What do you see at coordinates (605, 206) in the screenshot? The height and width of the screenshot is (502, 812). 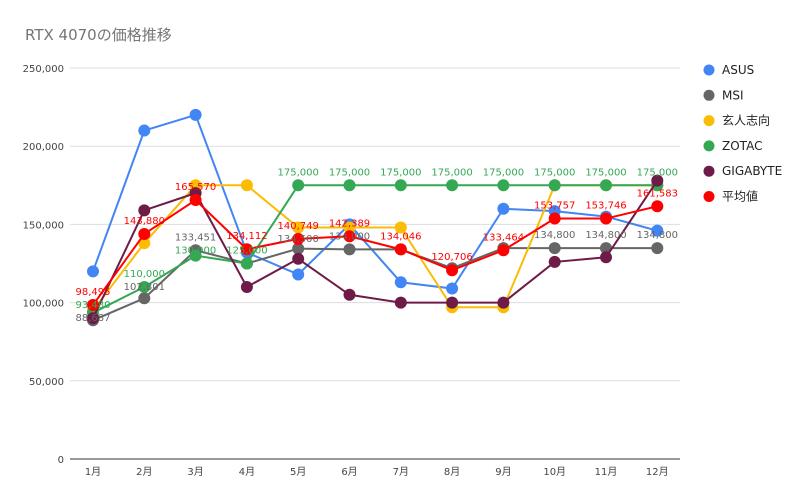 I see `data-label: 153,746` at bounding box center [605, 206].